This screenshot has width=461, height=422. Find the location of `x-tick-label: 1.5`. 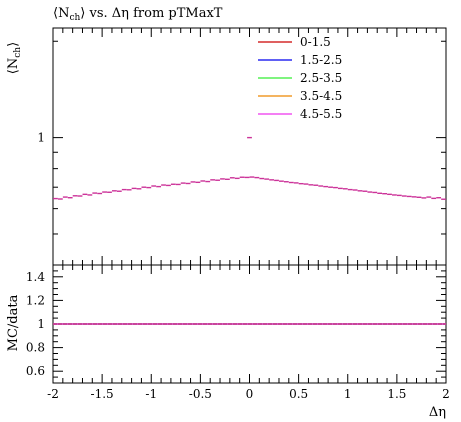

x-tick-label: 1.5 is located at coordinates (396, 394).